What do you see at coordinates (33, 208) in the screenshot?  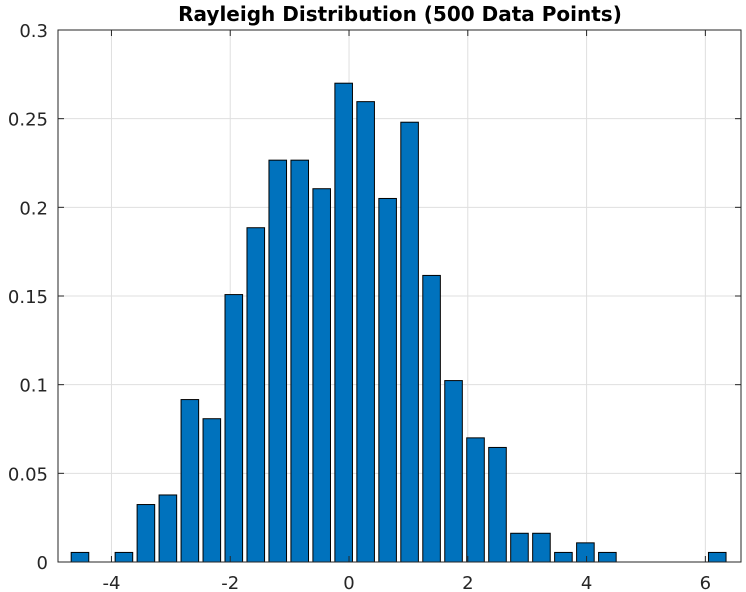 I see `y-tick-label: 0.2` at bounding box center [33, 208].